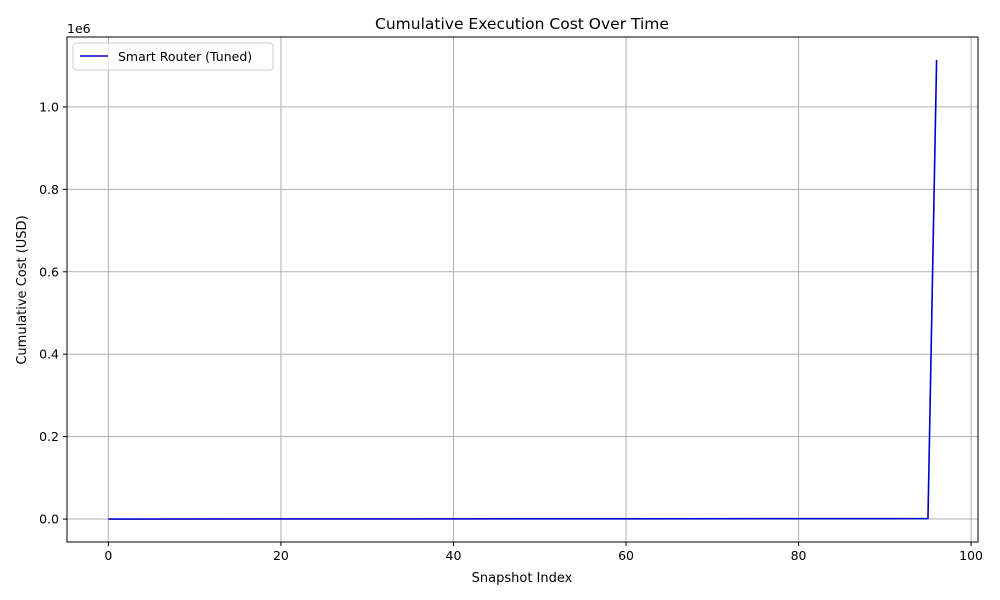 This screenshot has height=600, width=1000. Describe the element at coordinates (185, 56) in the screenshot. I see `legend-label-smart-router: Smart Router (Tuned)` at that location.